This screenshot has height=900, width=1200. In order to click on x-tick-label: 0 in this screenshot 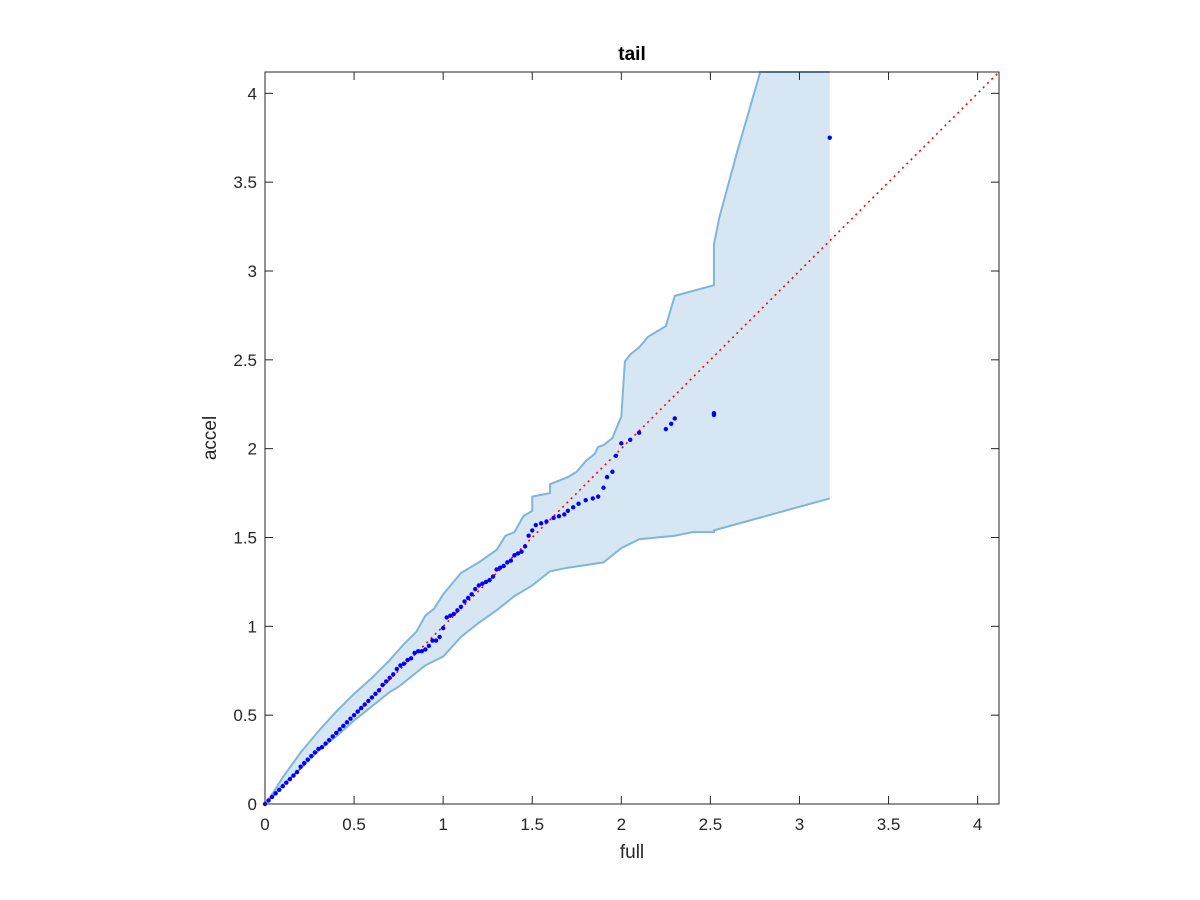, I will do `click(264, 824)`.